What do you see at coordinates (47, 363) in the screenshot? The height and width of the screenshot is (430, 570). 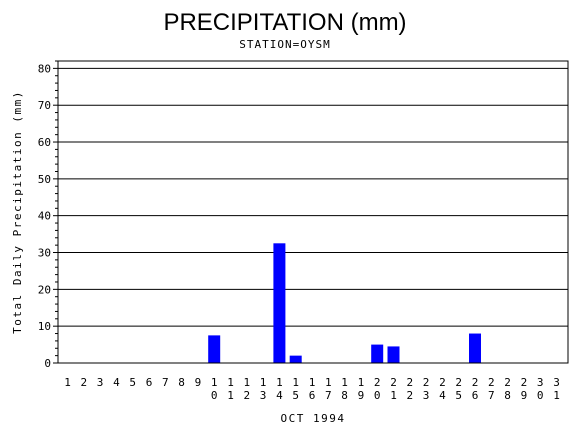 I see `y-tick-label: 0` at bounding box center [47, 363].